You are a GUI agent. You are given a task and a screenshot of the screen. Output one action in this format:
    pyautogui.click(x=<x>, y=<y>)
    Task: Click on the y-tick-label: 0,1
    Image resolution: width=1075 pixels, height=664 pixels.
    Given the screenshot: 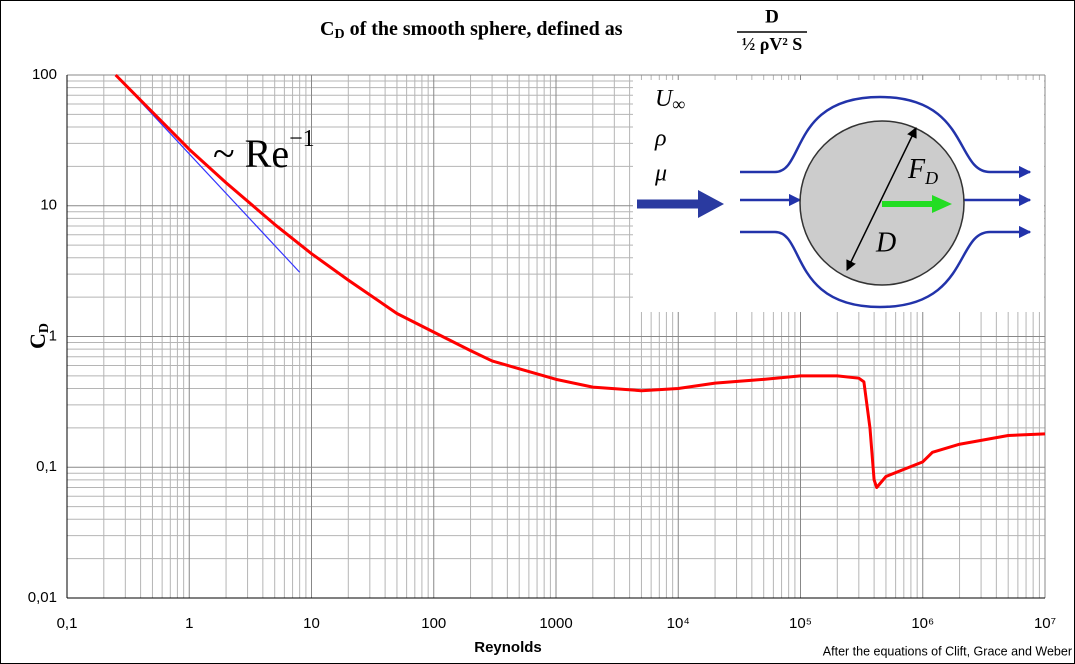 What is the action you would take?
    pyautogui.click(x=46, y=466)
    